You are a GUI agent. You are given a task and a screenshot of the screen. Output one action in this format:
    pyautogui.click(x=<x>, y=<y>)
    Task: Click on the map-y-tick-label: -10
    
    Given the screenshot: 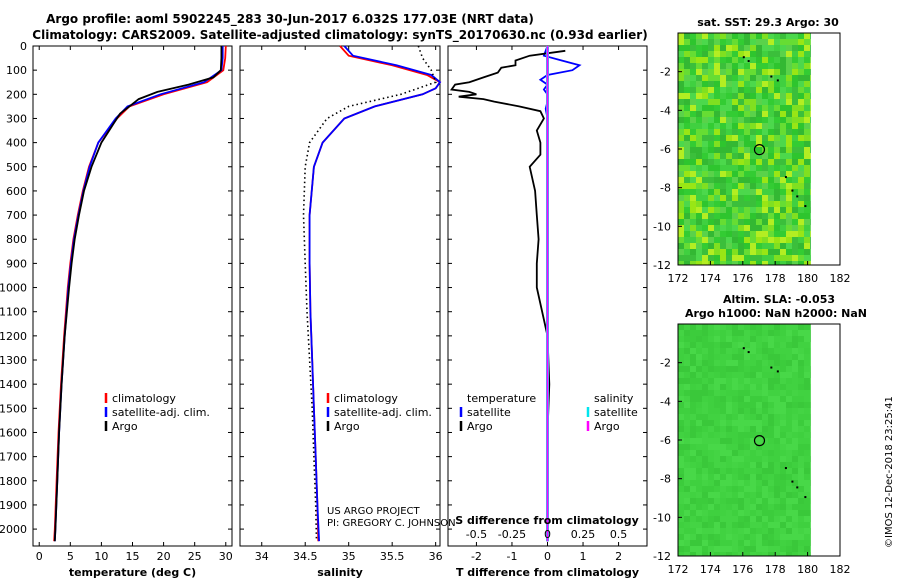 What is the action you would take?
    pyautogui.click(x=662, y=226)
    